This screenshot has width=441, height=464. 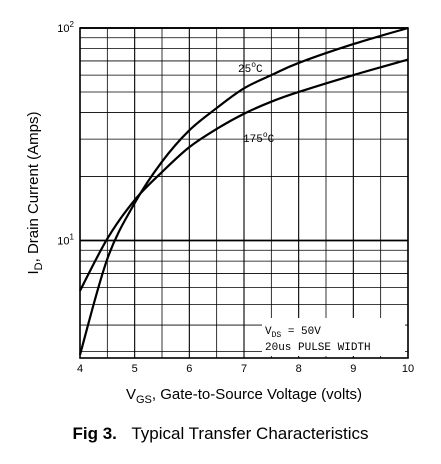 What do you see at coordinates (65, 240) in the screenshot?
I see `y-tick-label: 10¹` at bounding box center [65, 240].